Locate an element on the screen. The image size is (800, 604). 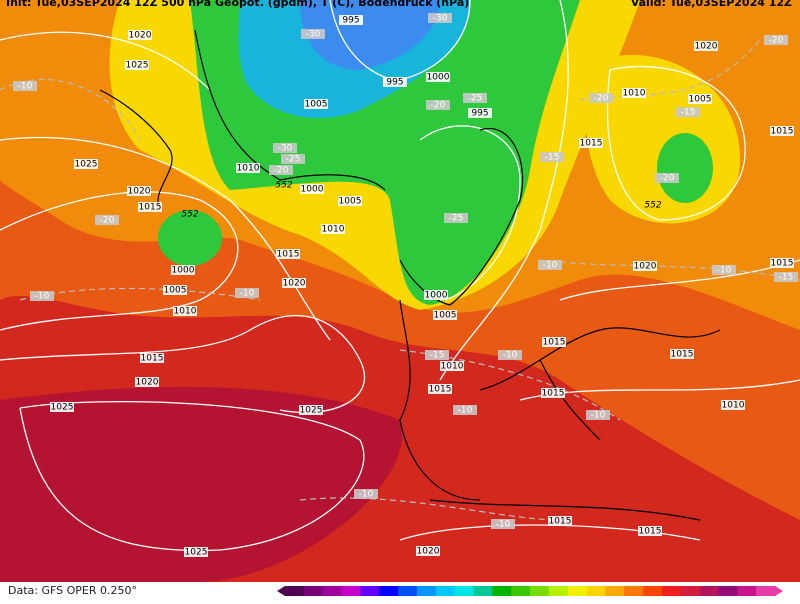
colorbar-arrow is located at coordinates (779, 591).